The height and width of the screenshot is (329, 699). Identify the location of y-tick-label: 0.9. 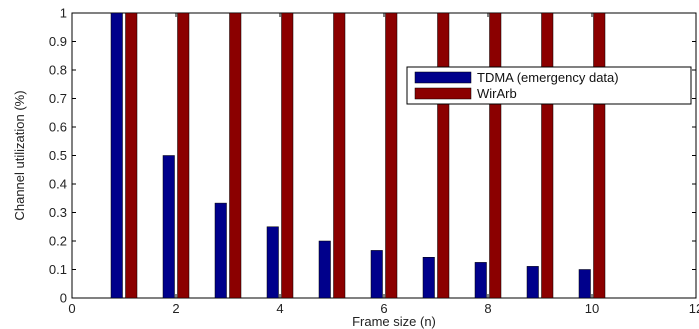
(58, 41).